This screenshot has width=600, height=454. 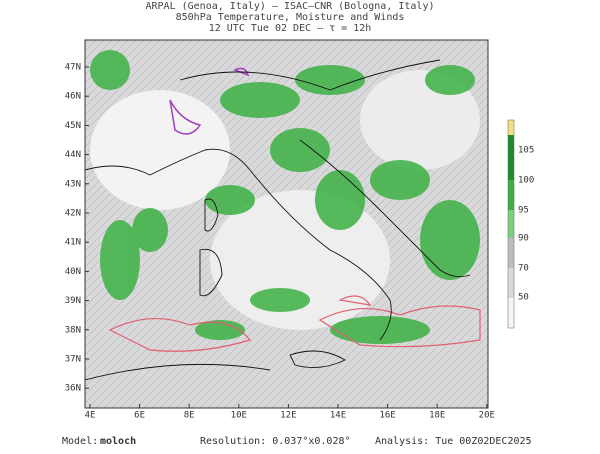 What do you see at coordinates (73, 272) in the screenshot?
I see `lat-label: 40N` at bounding box center [73, 272].